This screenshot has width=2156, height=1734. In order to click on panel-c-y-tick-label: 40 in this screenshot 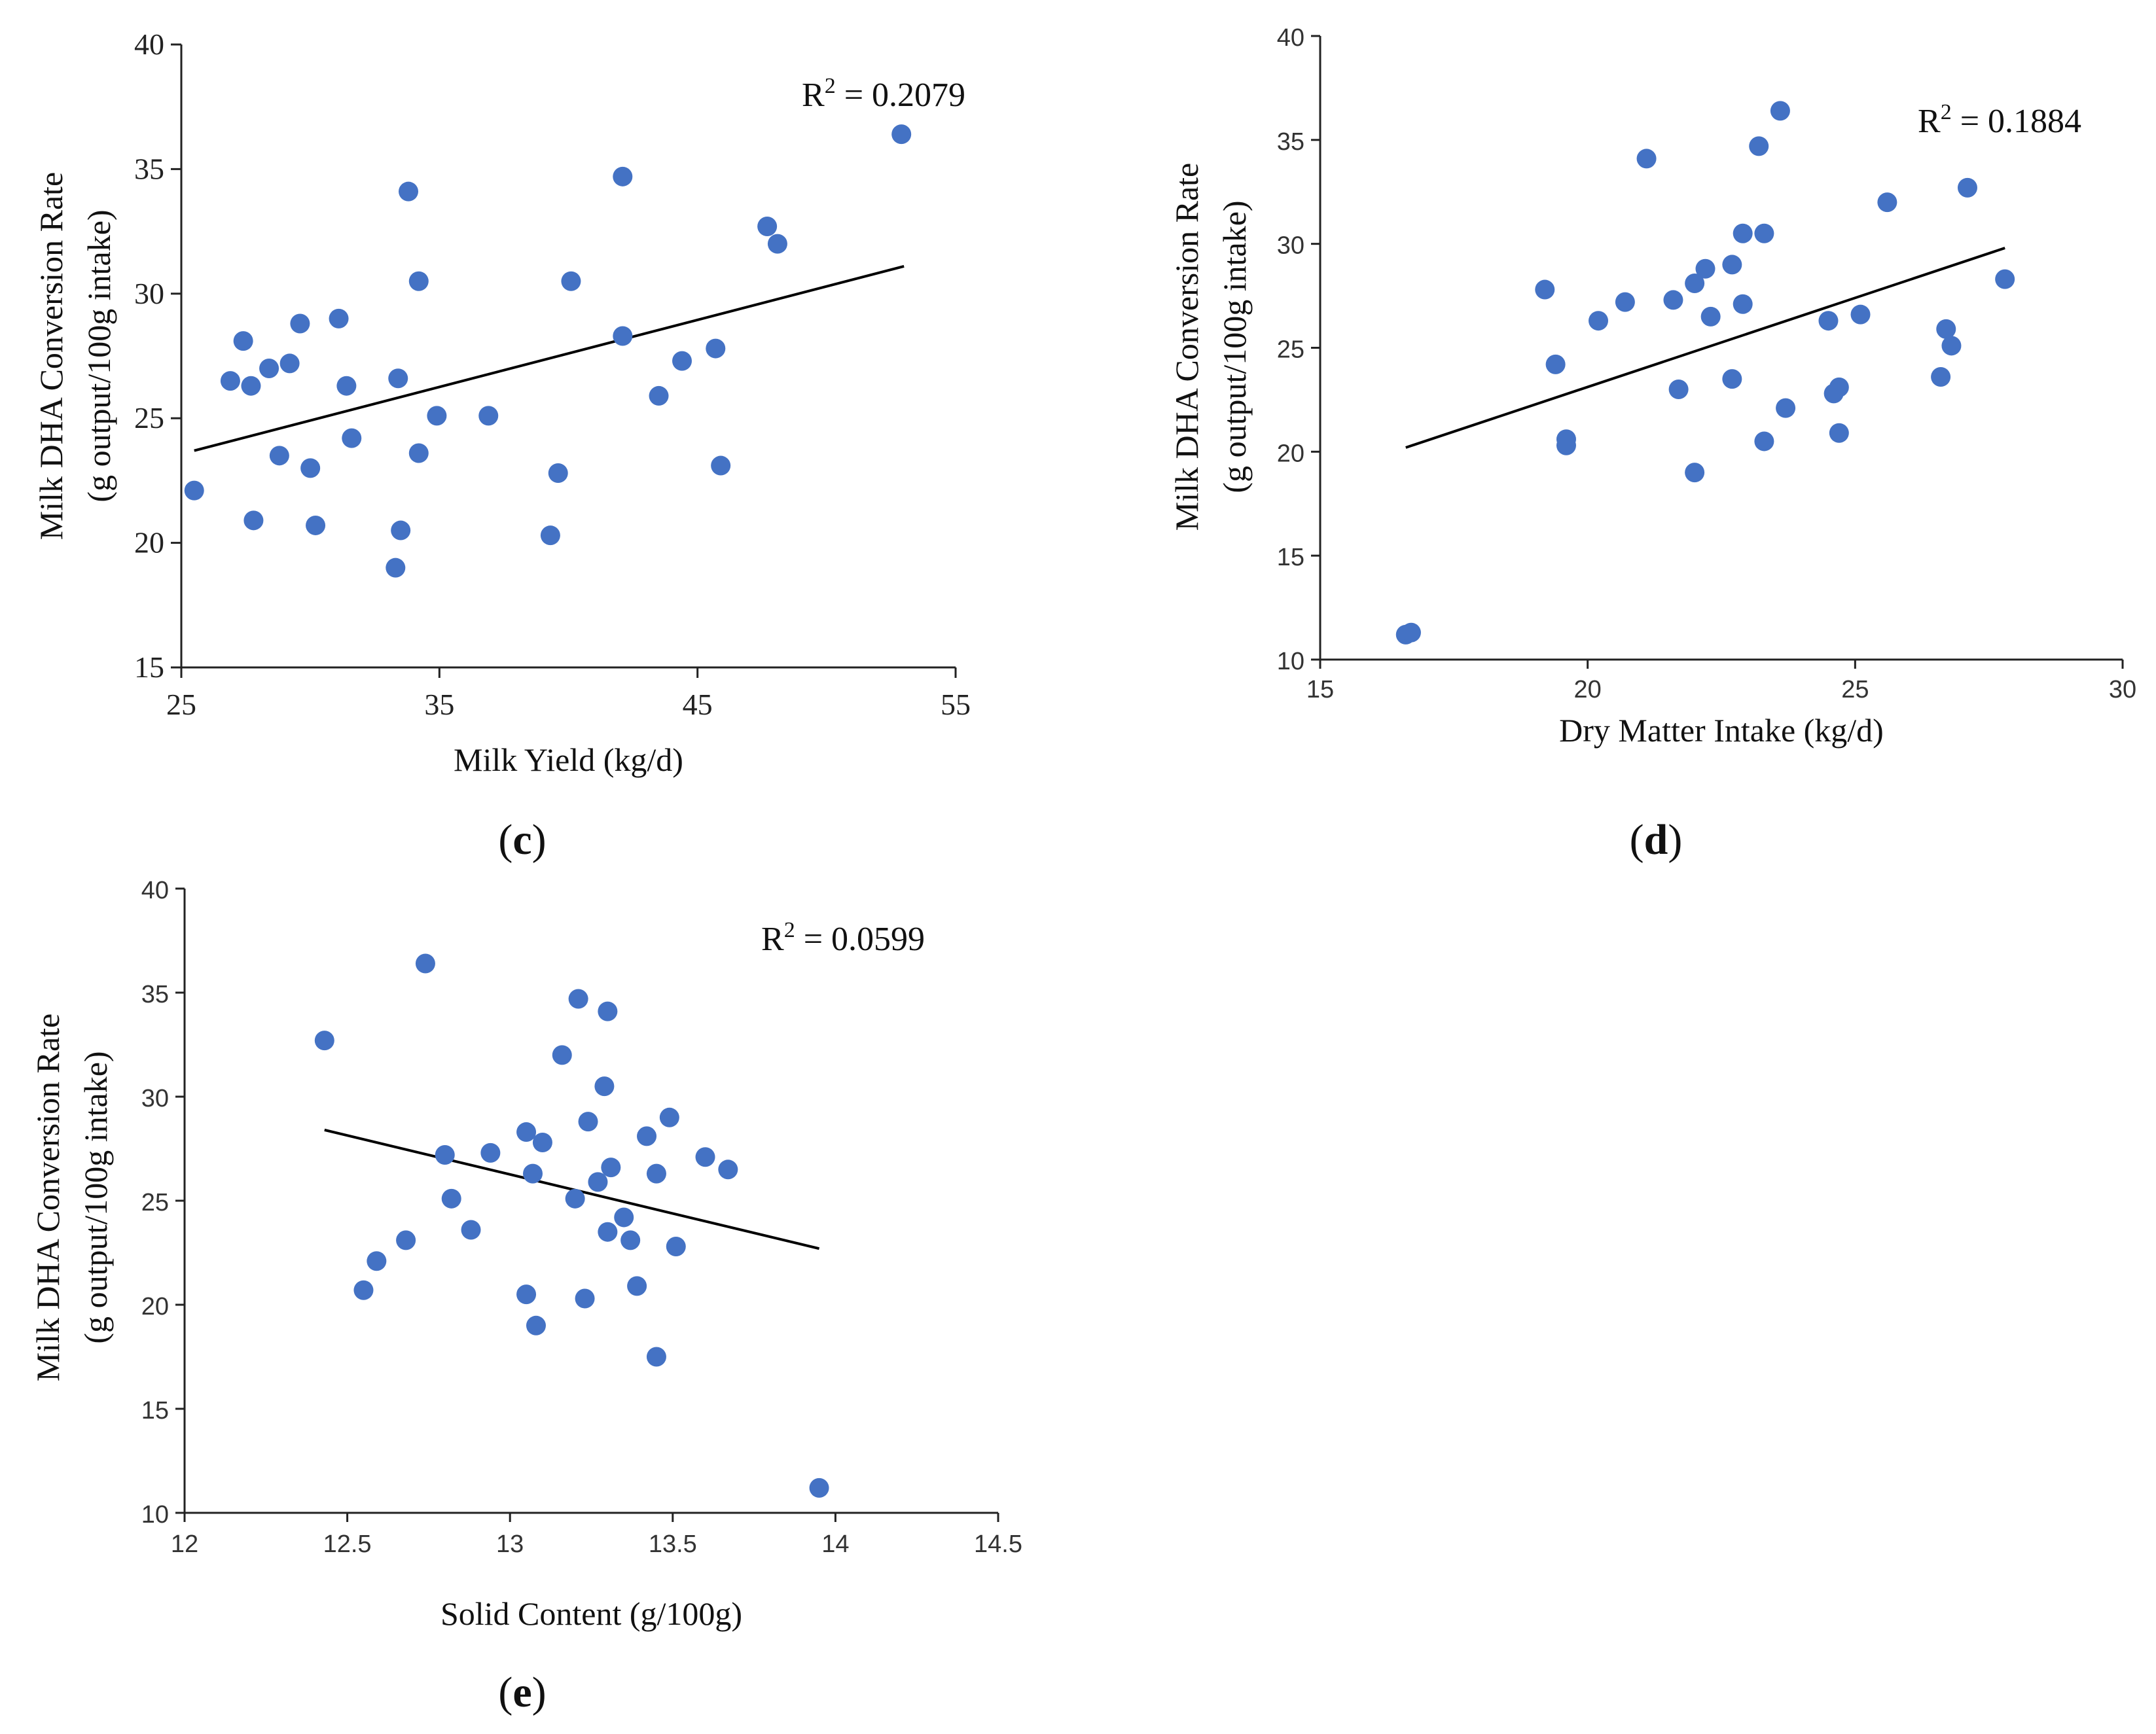, I will do `click(149, 44)`.